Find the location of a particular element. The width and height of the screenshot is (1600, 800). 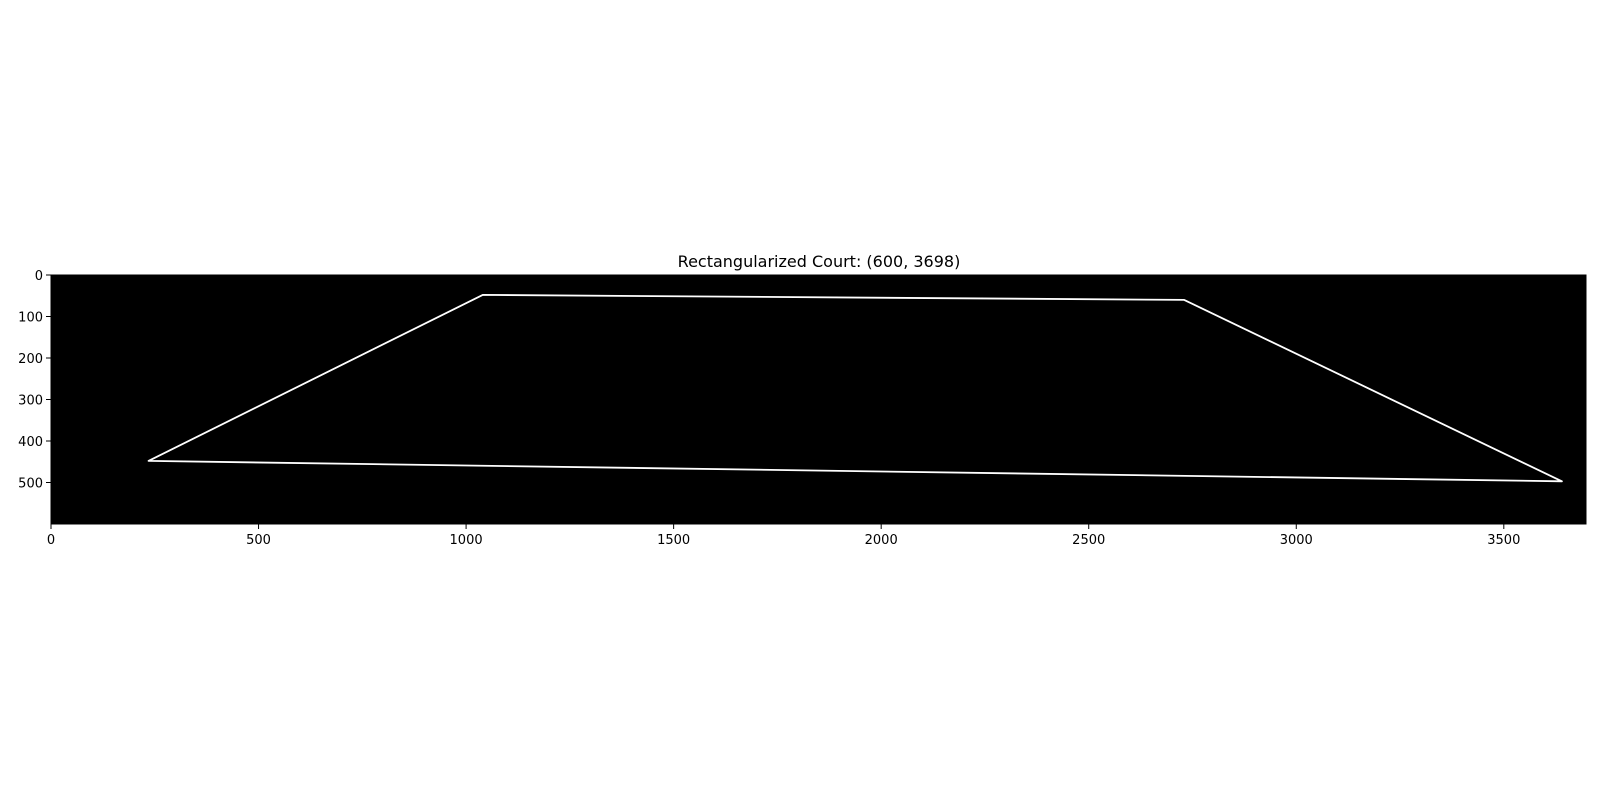

y-tick-label: 400 is located at coordinates (30, 442).